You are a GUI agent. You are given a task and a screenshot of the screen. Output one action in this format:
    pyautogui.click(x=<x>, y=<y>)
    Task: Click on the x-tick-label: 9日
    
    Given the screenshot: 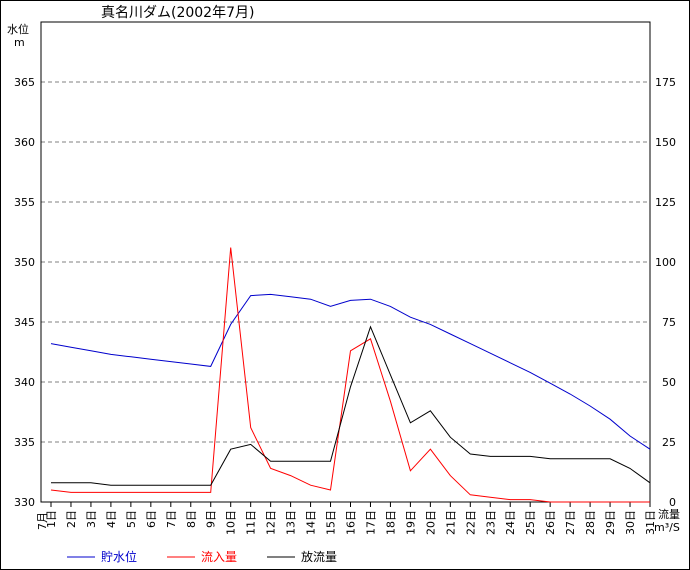 What is the action you would take?
    pyautogui.click(x=211, y=519)
    